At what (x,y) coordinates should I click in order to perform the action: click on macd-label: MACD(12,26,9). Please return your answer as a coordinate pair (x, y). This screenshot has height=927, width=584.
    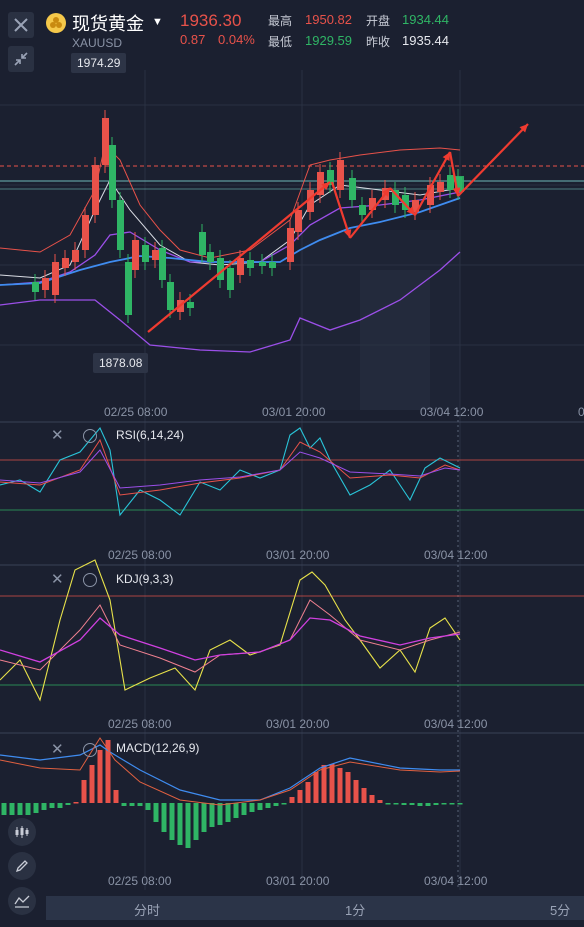
    Looking at the image, I should click on (158, 748).